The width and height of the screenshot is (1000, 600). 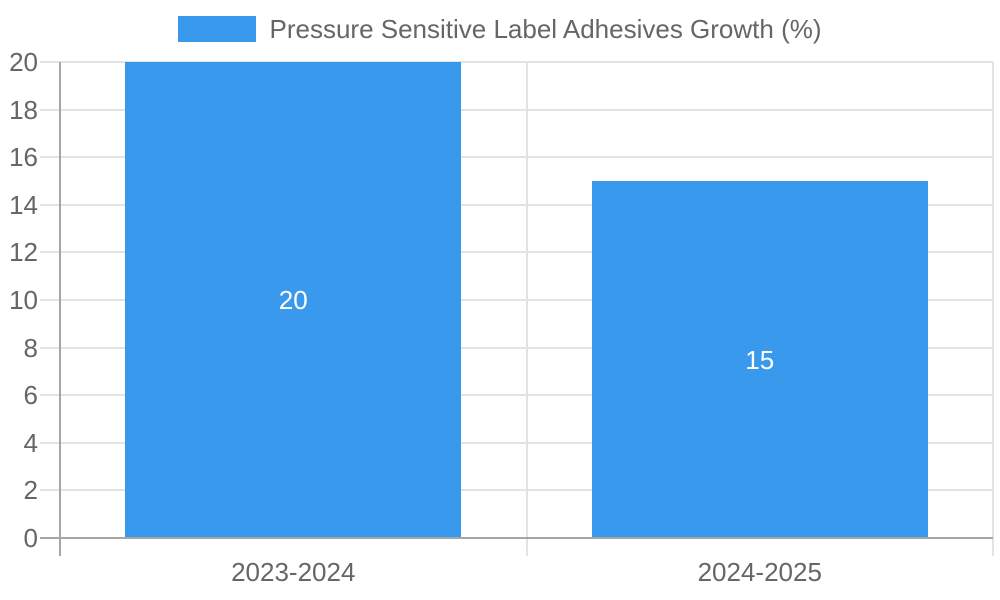 I want to click on y-axis-tick-label: 16, so click(x=23, y=157).